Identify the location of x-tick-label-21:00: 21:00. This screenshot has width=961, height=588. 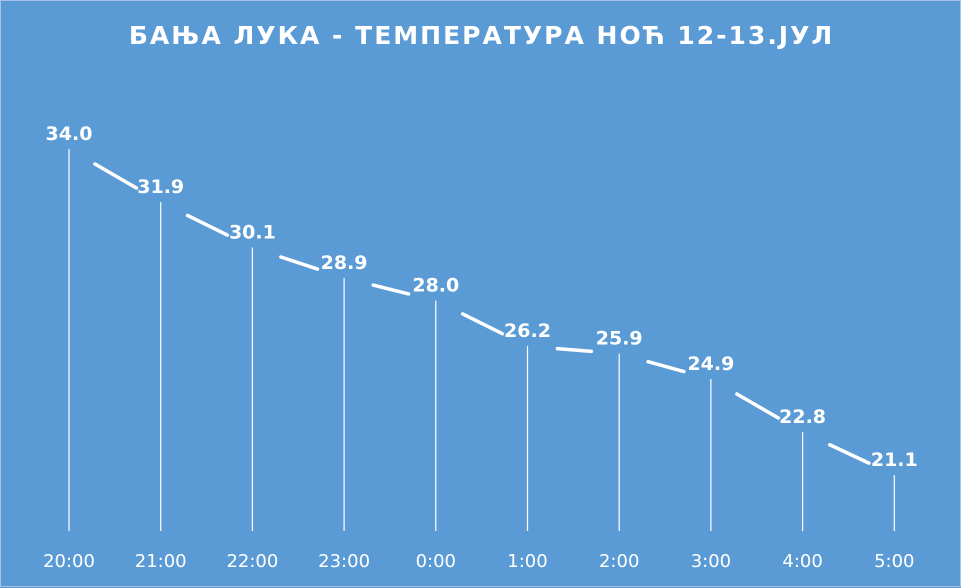
(161, 561).